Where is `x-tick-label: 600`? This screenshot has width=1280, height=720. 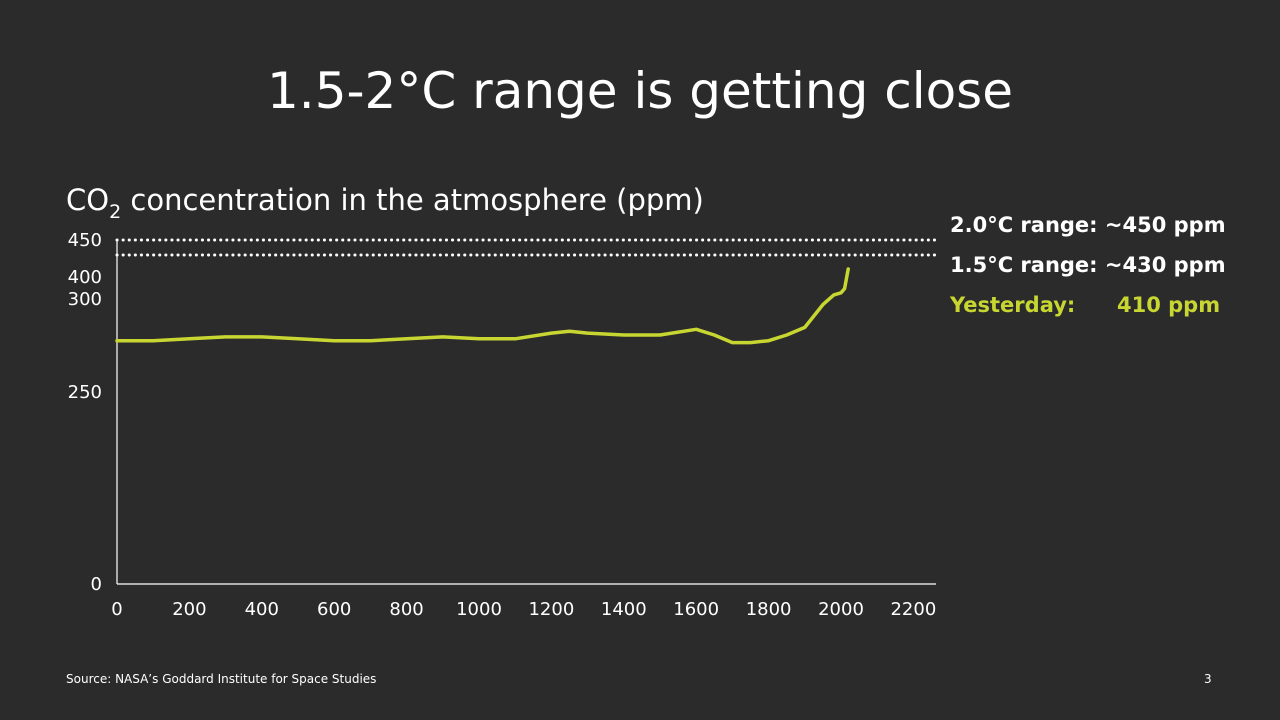 x-tick-label: 600 is located at coordinates (334, 609).